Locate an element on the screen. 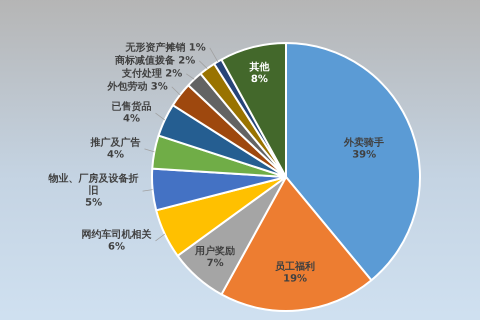 The width and height of the screenshot is (480, 320). slice-label: 用户奖励 is located at coordinates (215, 251).